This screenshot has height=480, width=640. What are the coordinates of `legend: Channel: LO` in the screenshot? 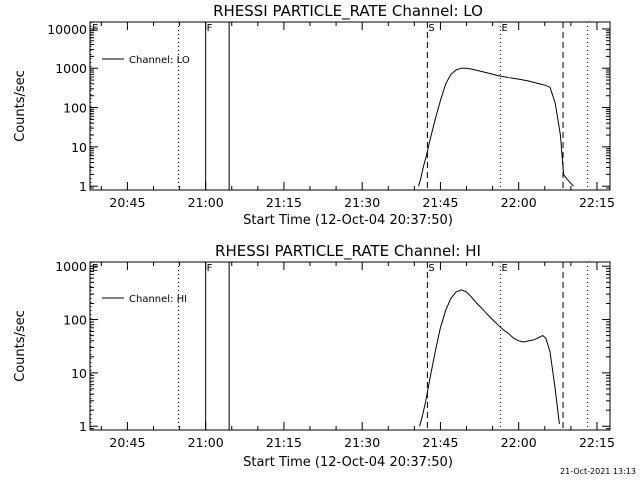 It's located at (146, 60).